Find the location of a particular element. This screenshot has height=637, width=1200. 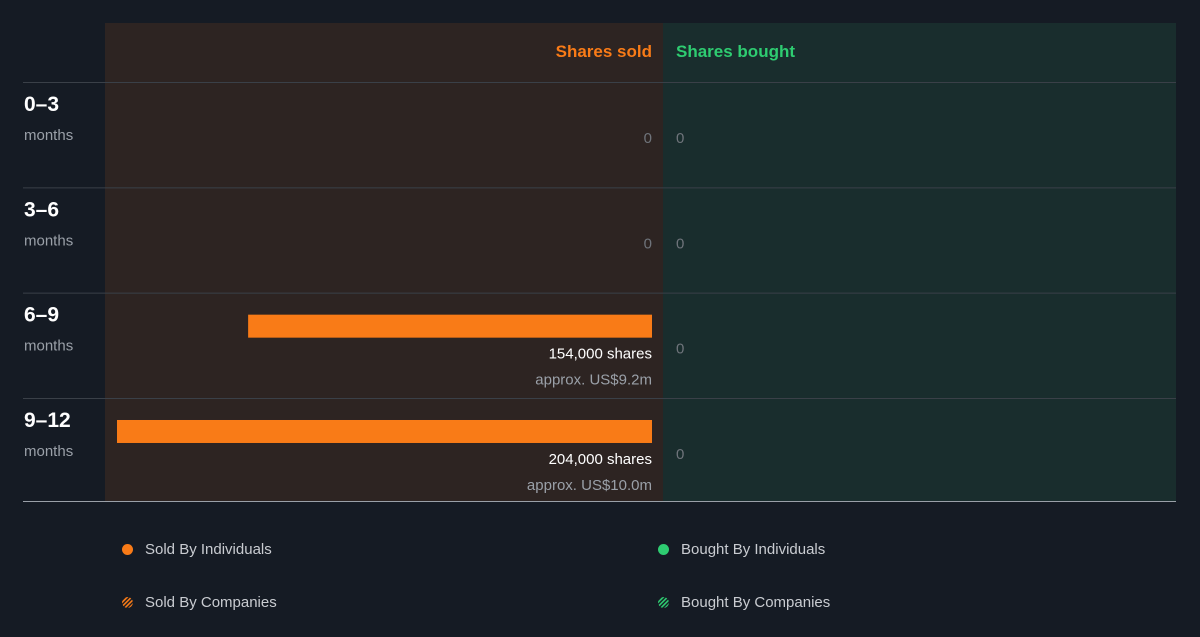

sold-shares-label: 154,000 shares is located at coordinates (600, 354).